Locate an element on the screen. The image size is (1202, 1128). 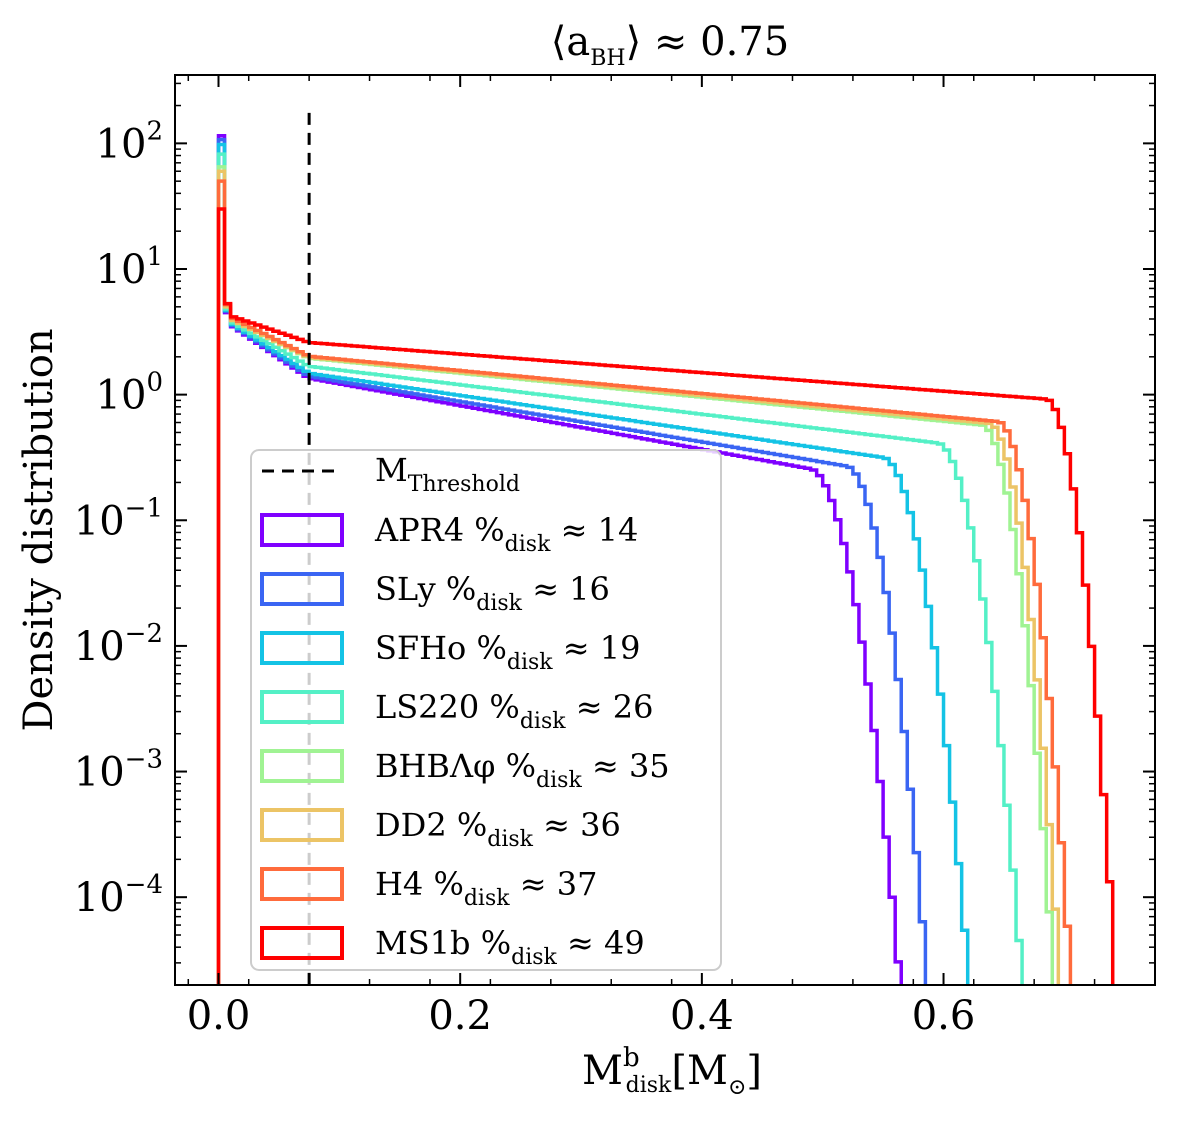
y-tick-label: 10⁻¹ is located at coordinates (118, 518).